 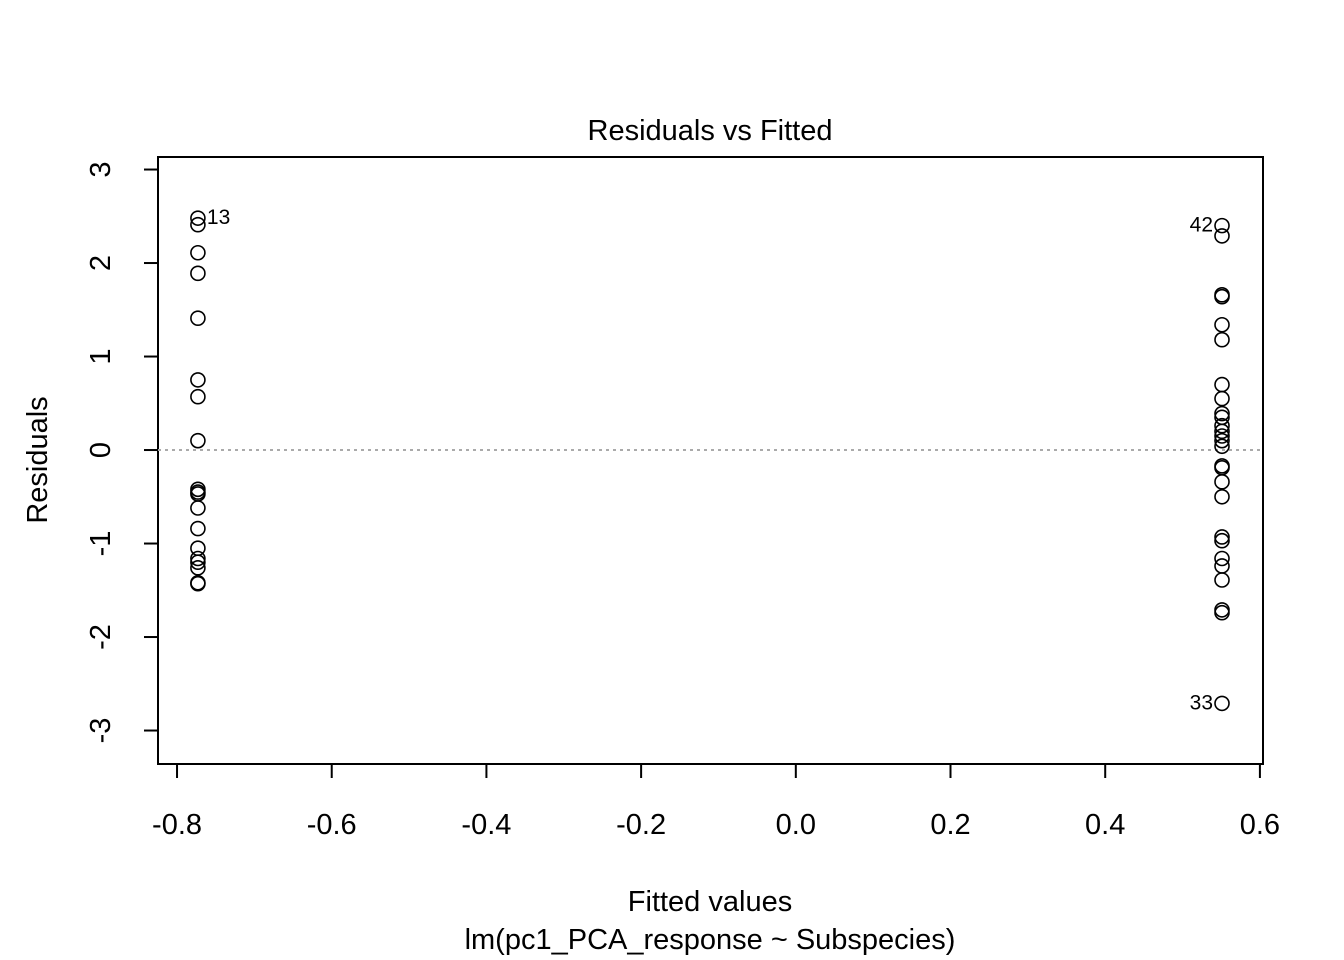 I want to click on y-tick-label: 1, so click(x=101, y=356).